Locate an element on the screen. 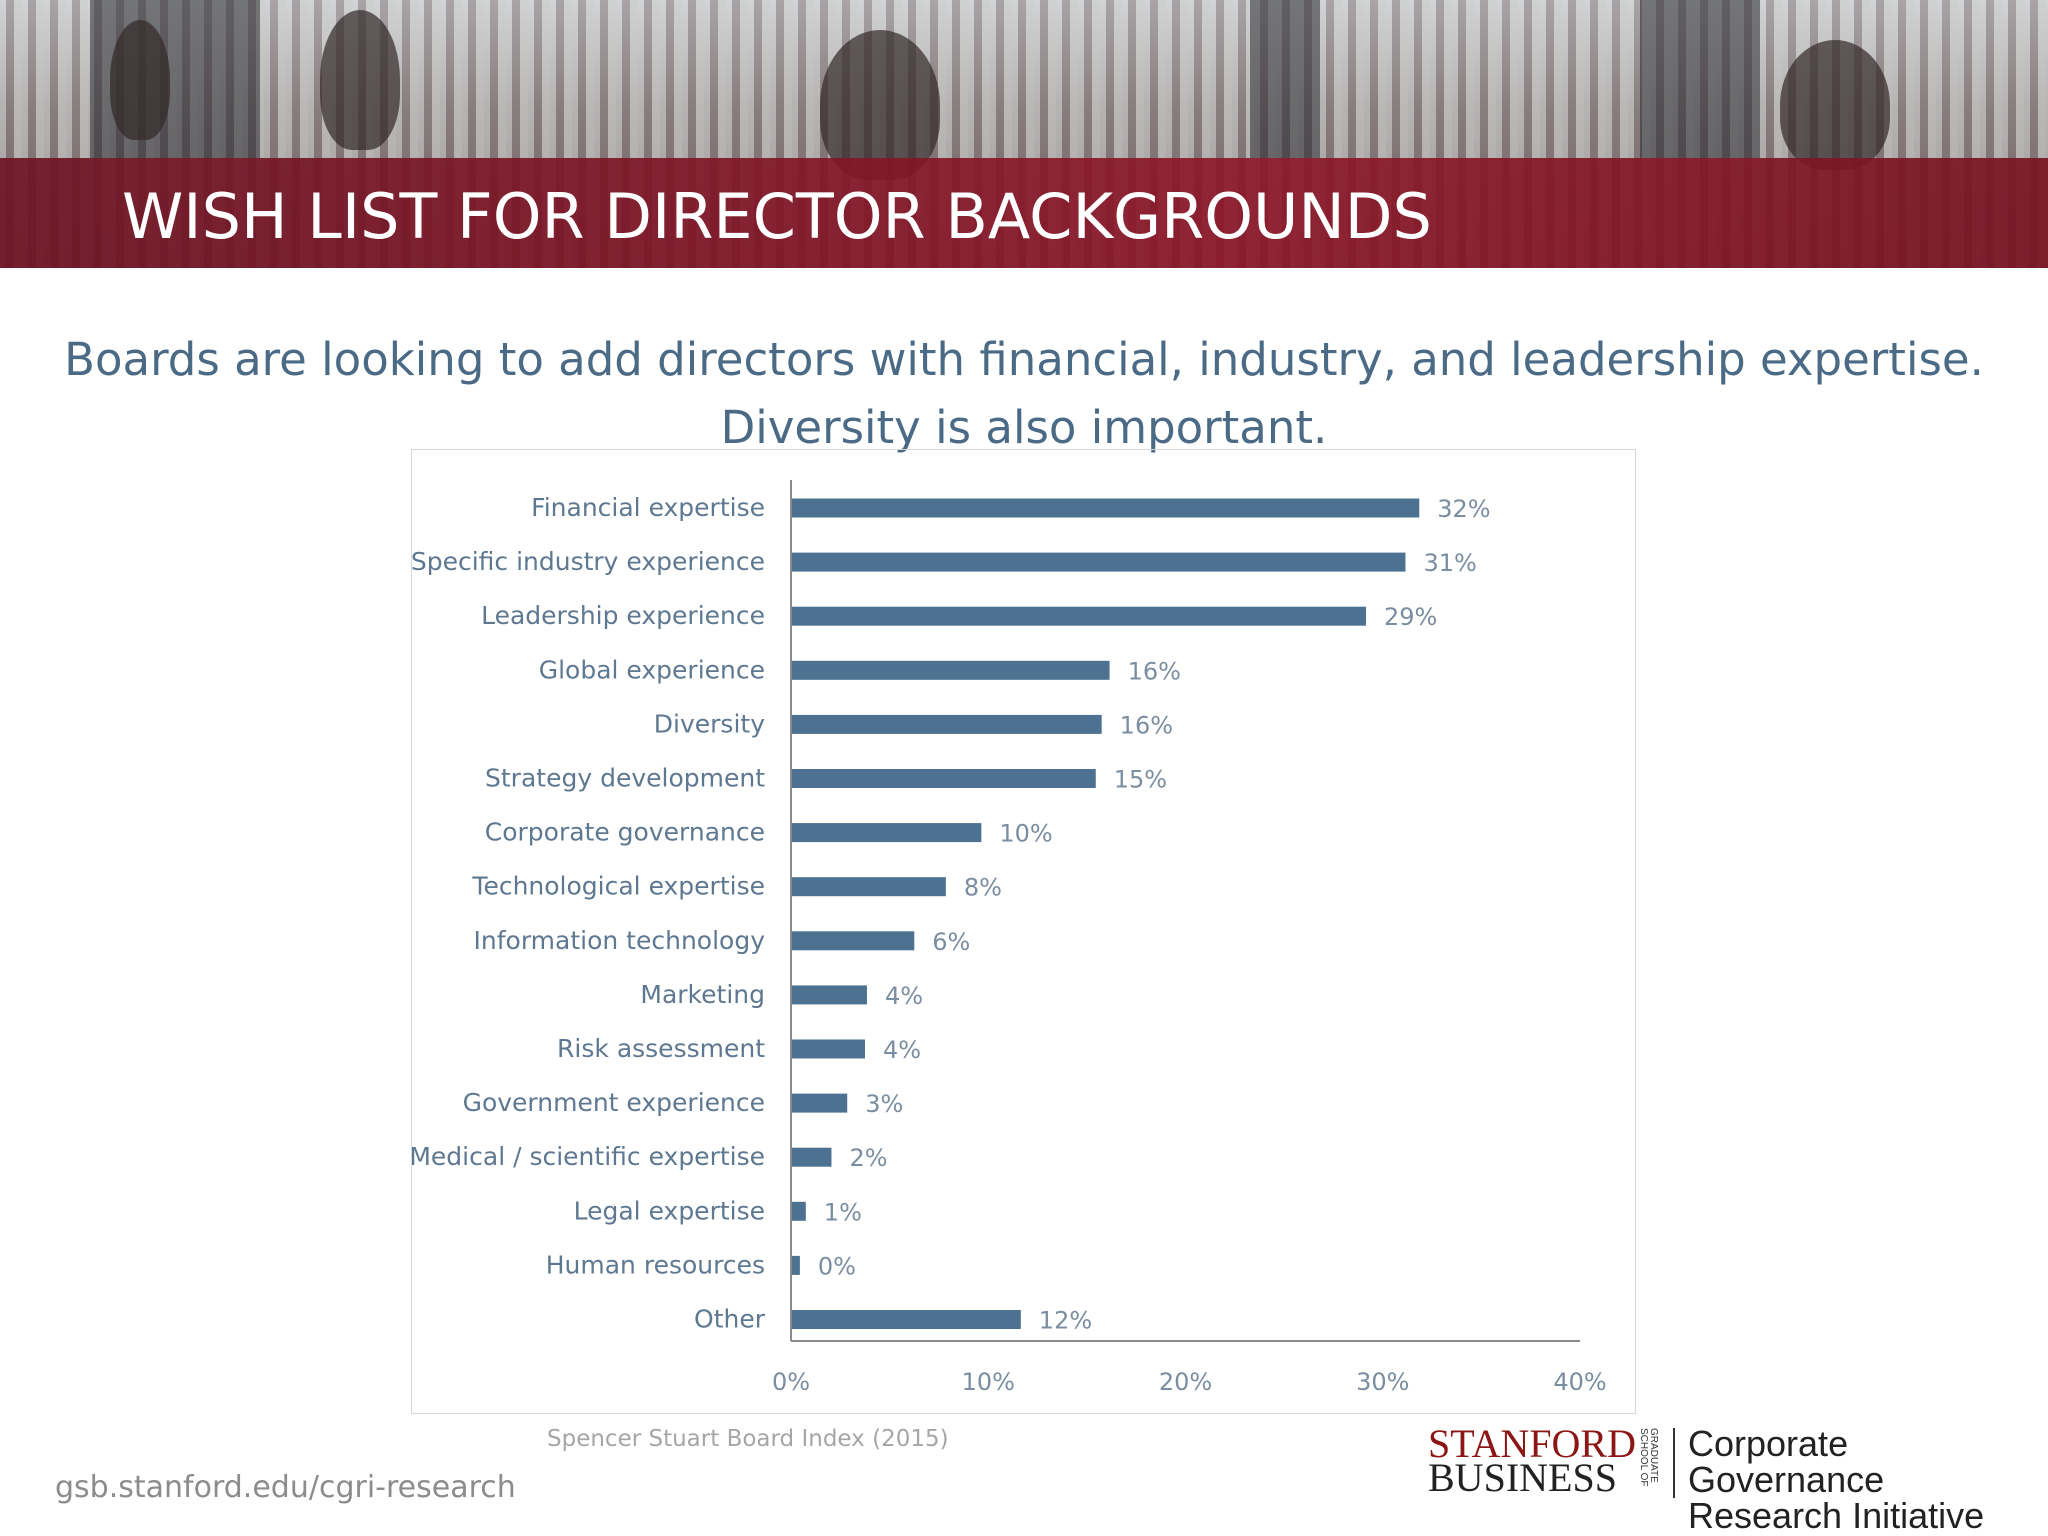 The height and width of the screenshot is (1536, 2048). category-label: Government experience is located at coordinates (614, 1102).